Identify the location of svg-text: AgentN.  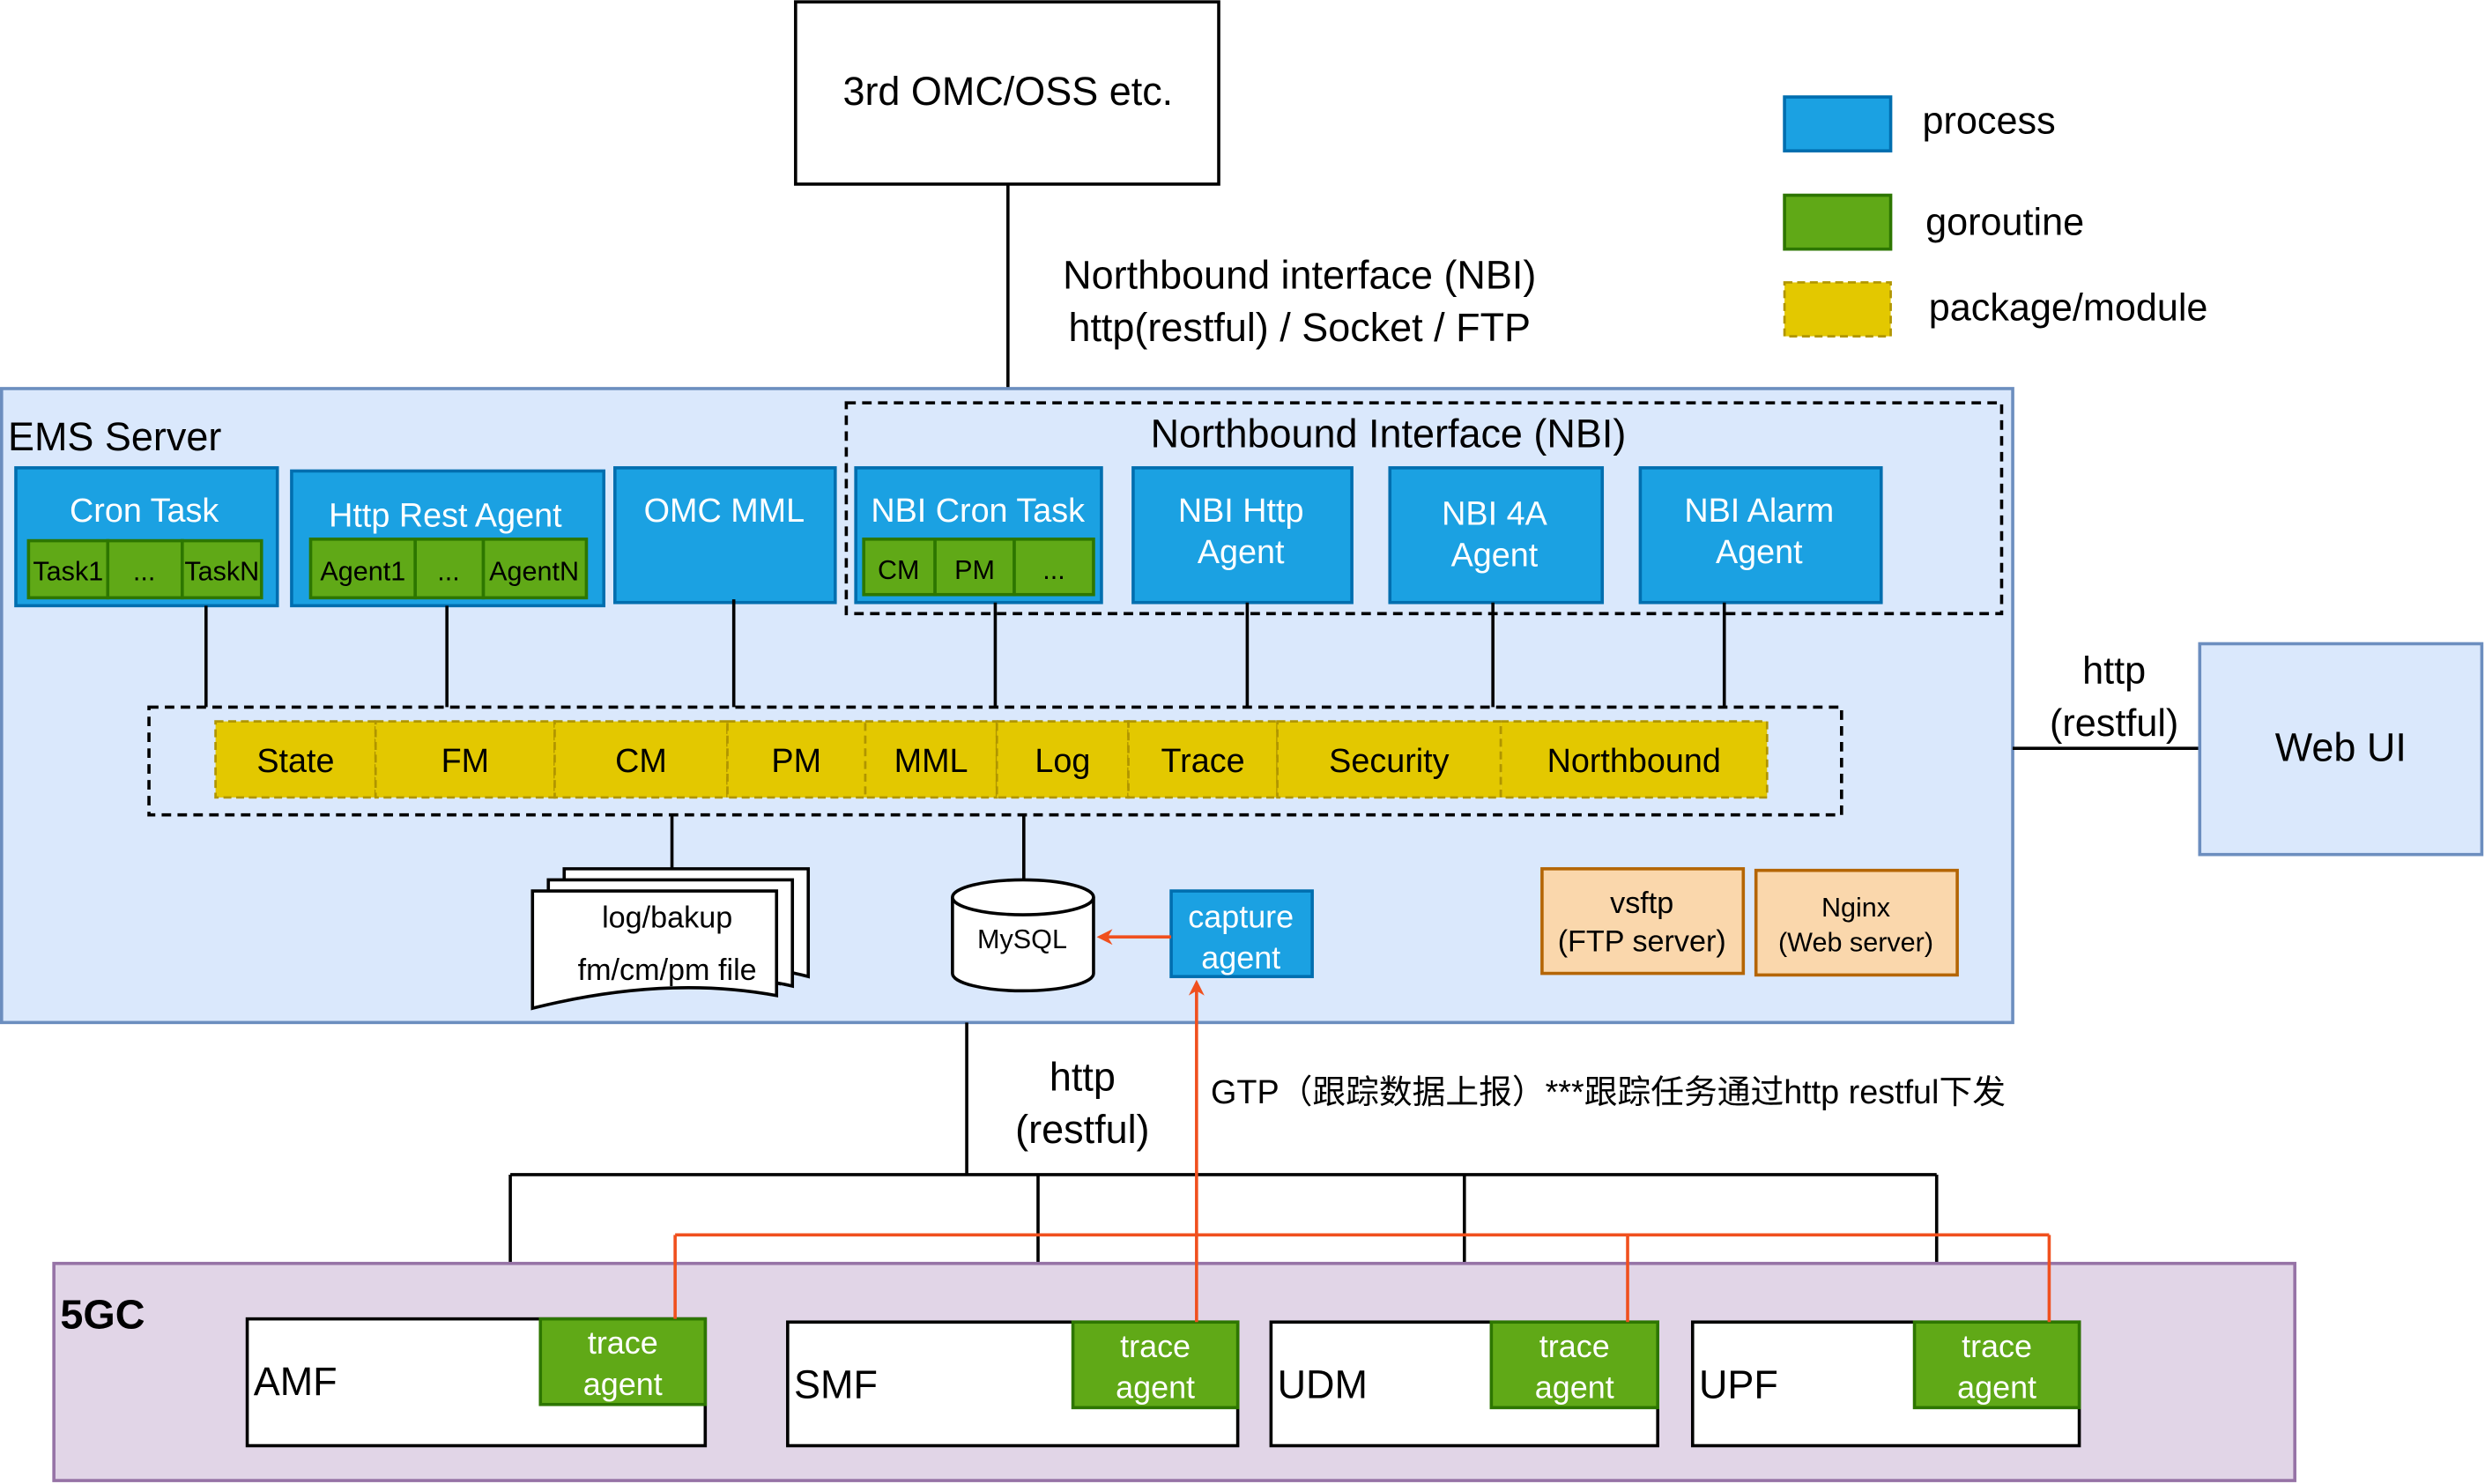
(534, 572).